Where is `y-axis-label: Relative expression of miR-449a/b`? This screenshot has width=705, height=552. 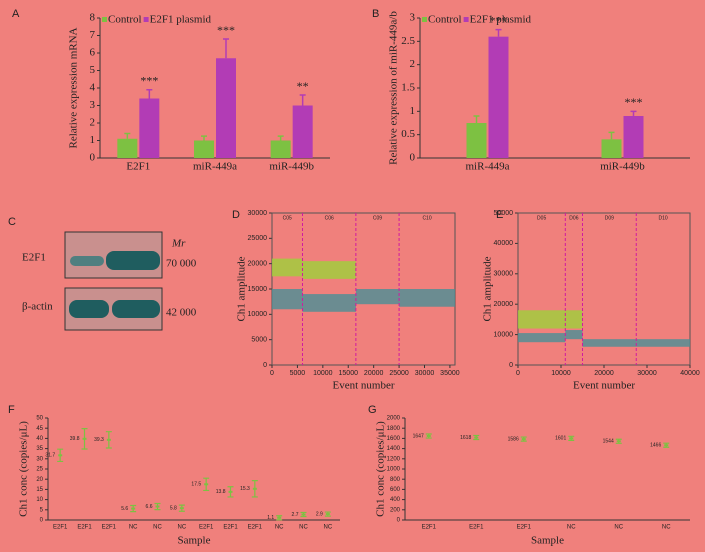 y-axis-label: Relative expression of miR-449a/b is located at coordinates (394, 88).